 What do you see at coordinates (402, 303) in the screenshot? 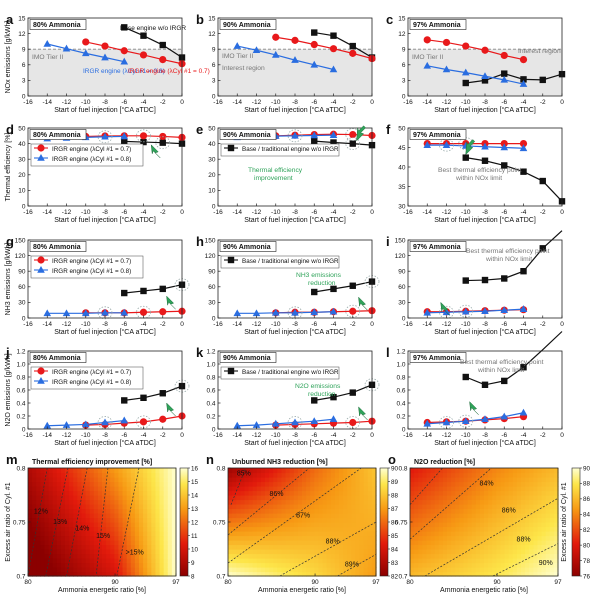
I see `y-tick-label: 30` at bounding box center [402, 303].